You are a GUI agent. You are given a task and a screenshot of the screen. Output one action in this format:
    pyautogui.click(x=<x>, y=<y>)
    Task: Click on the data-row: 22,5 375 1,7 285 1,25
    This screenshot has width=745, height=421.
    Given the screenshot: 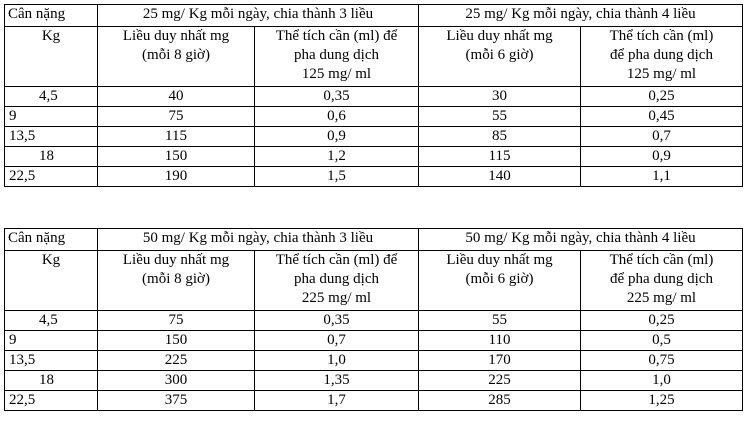 What is the action you would take?
    pyautogui.click(x=373, y=400)
    